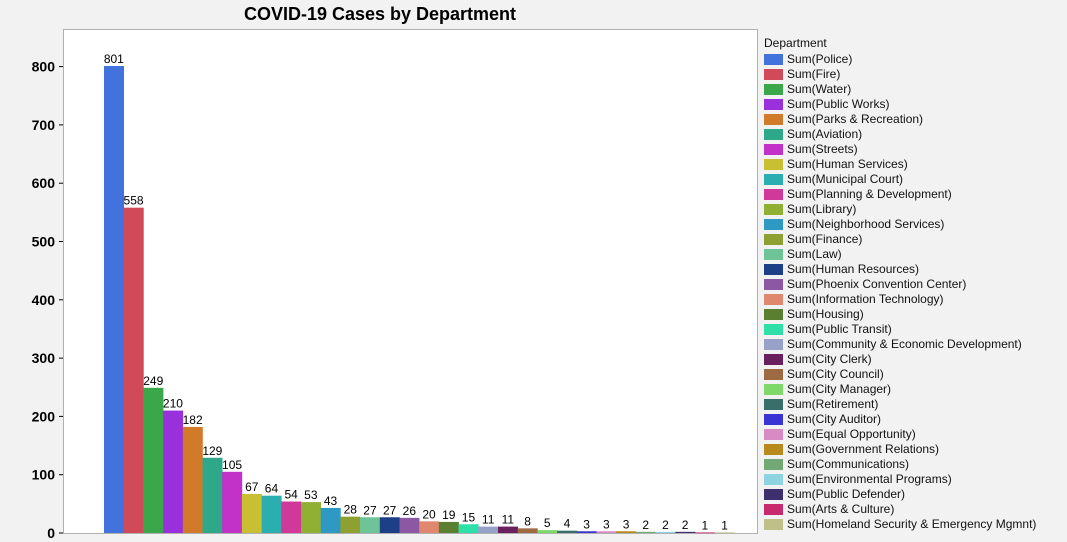  Describe the element at coordinates (914, 494) in the screenshot. I see `legend-item: Sum(Public Defender)` at that location.